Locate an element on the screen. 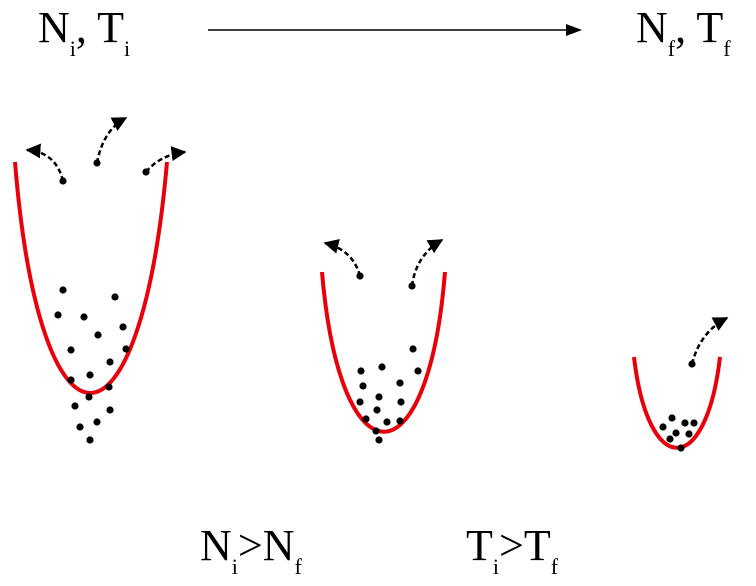 The width and height of the screenshot is (756, 586). final-N-subscript: f is located at coordinates (671, 48).